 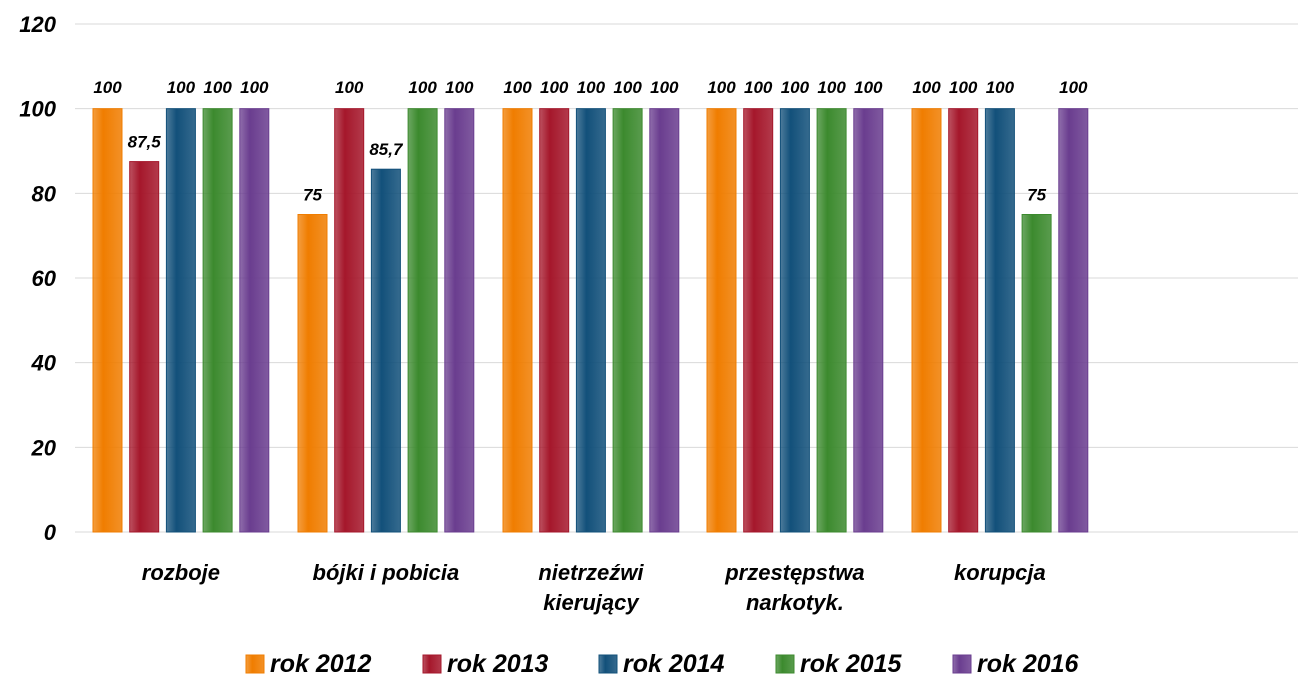 I want to click on x-tick-label: korupcja, so click(x=1000, y=572).